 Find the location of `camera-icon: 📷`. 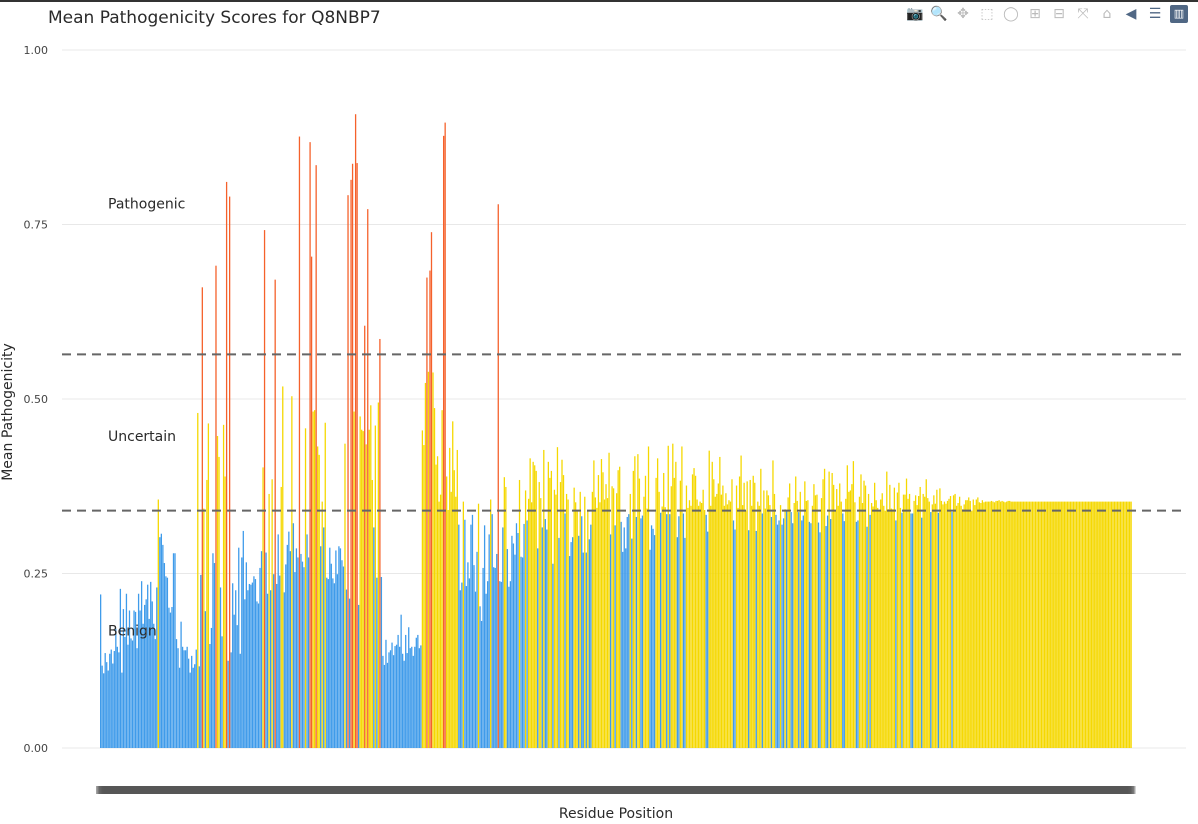

camera-icon: 📷 is located at coordinates (915, 14).